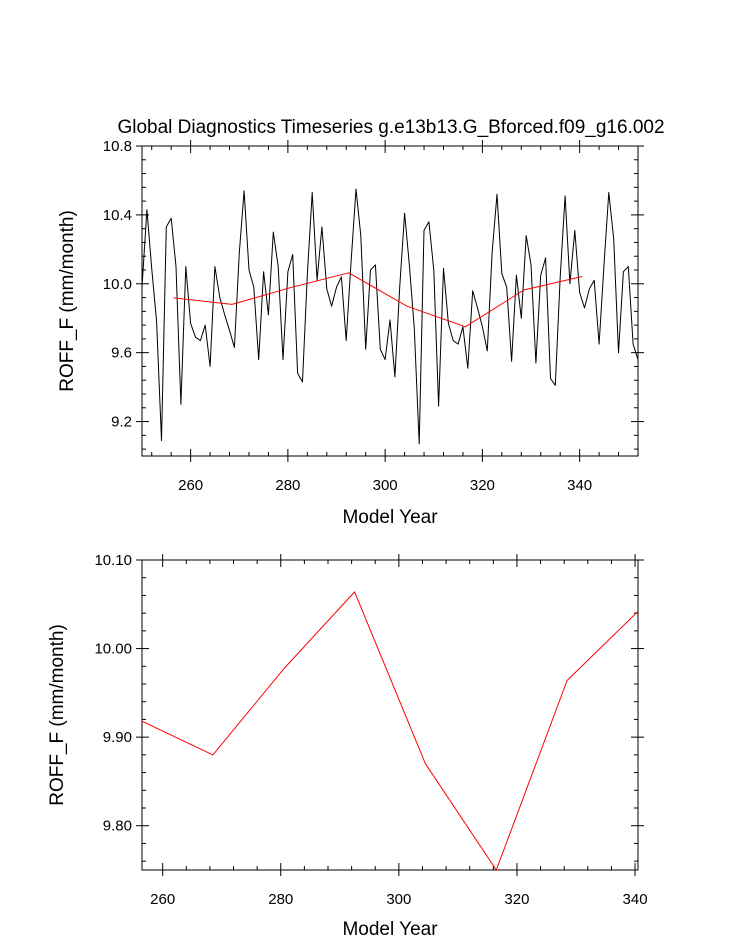 This screenshot has height=945, width=733. I want to click on y-tick-label: 9.80, so click(117, 826).